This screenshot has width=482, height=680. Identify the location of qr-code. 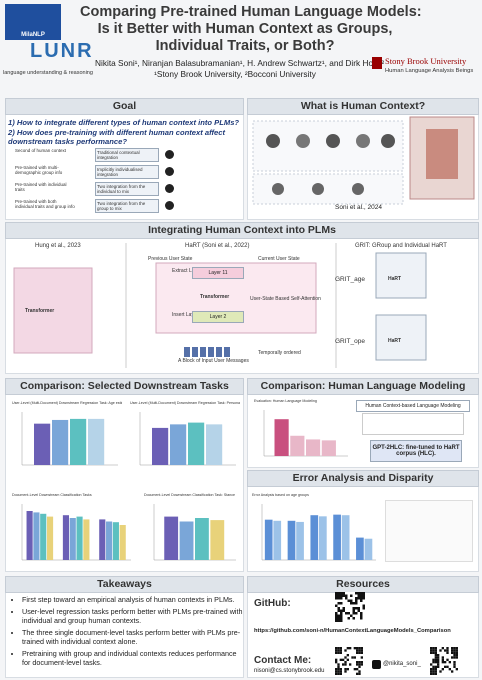
(349, 661).